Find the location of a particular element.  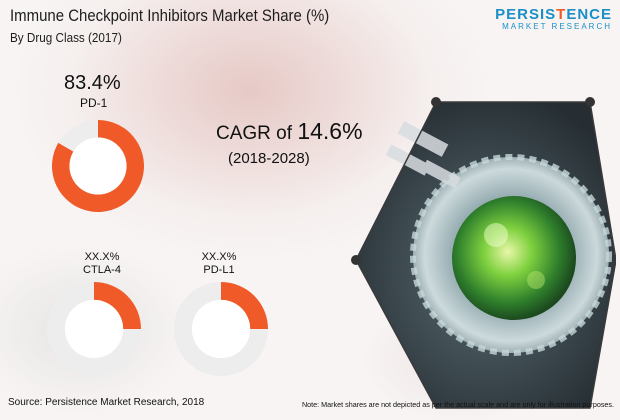

pd1-value-label: 83.4% is located at coordinates (92, 83).